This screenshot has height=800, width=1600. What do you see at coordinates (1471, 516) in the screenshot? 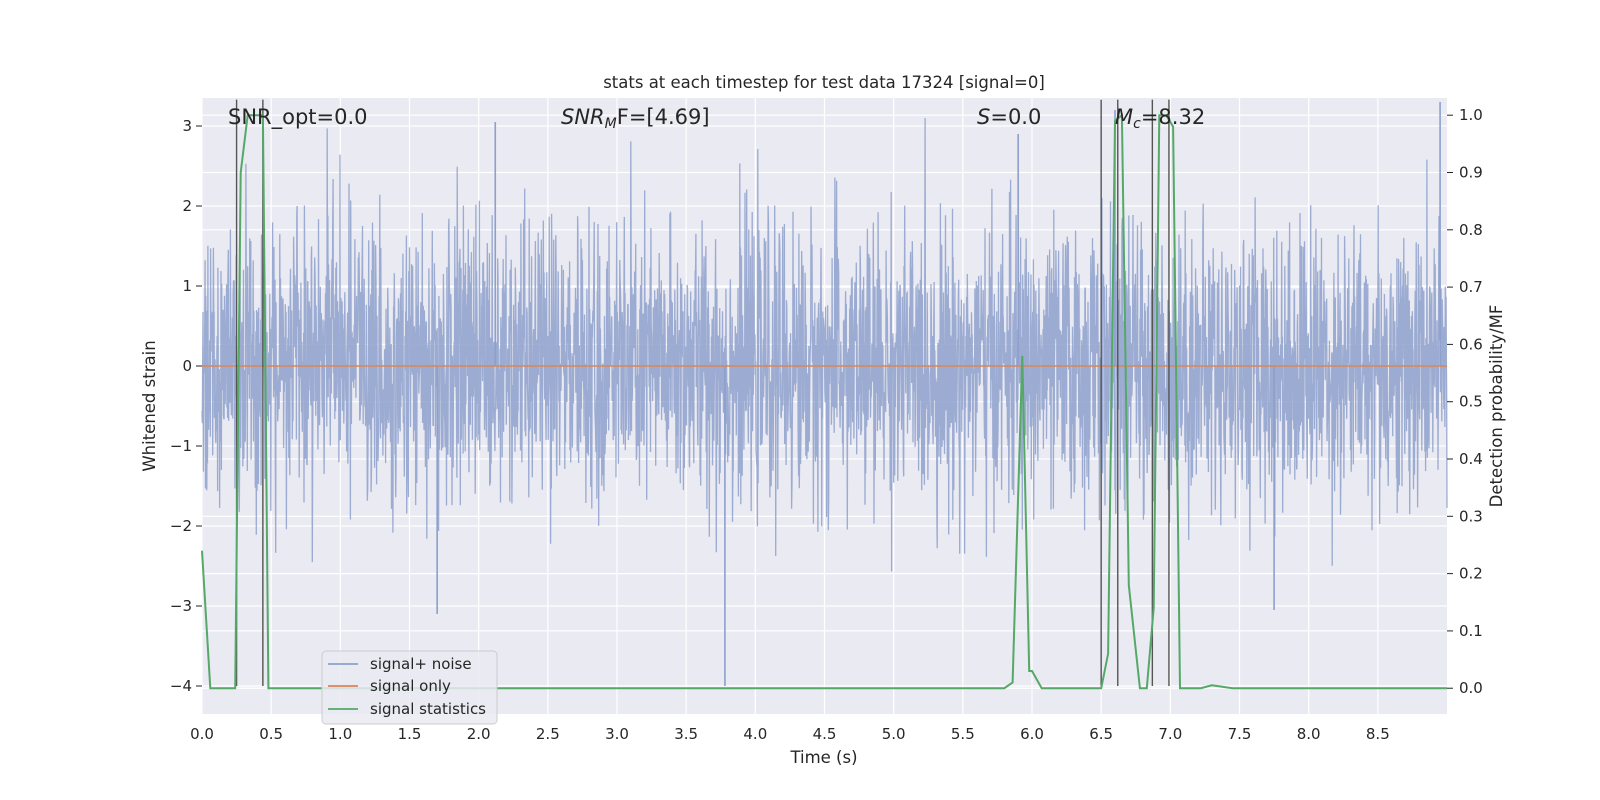
I see `y-right-tick-label: 0.3` at bounding box center [1471, 516].